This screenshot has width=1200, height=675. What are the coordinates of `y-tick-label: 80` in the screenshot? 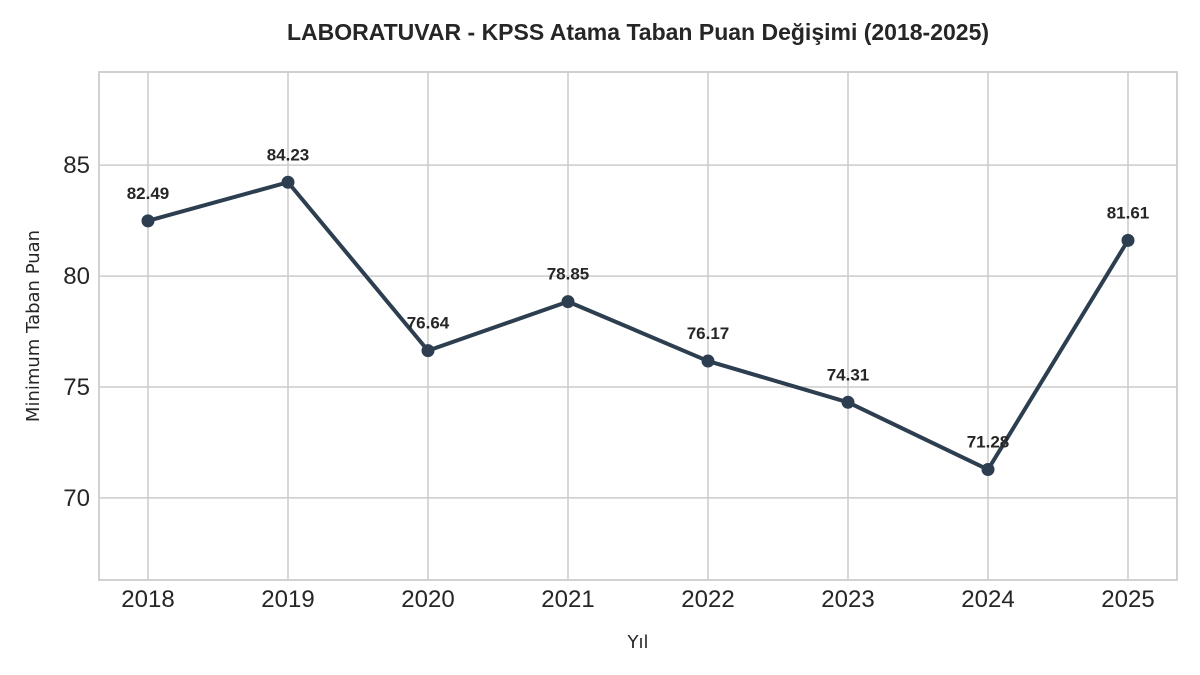 It's located at (76, 276).